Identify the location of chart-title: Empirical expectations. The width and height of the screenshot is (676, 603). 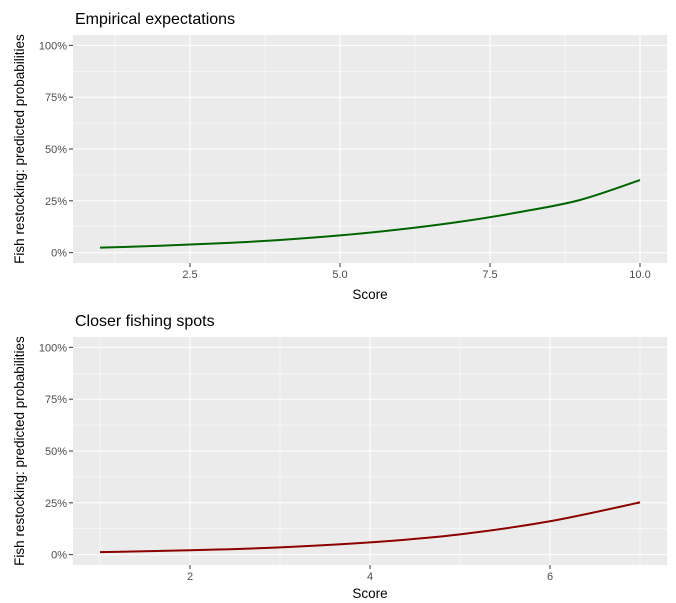
(155, 19).